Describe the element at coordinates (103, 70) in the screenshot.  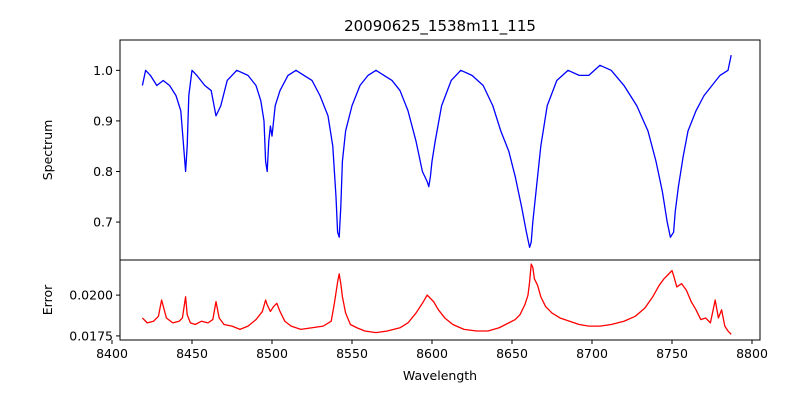
I see `spectrum-y-tick-label: 1.0` at that location.